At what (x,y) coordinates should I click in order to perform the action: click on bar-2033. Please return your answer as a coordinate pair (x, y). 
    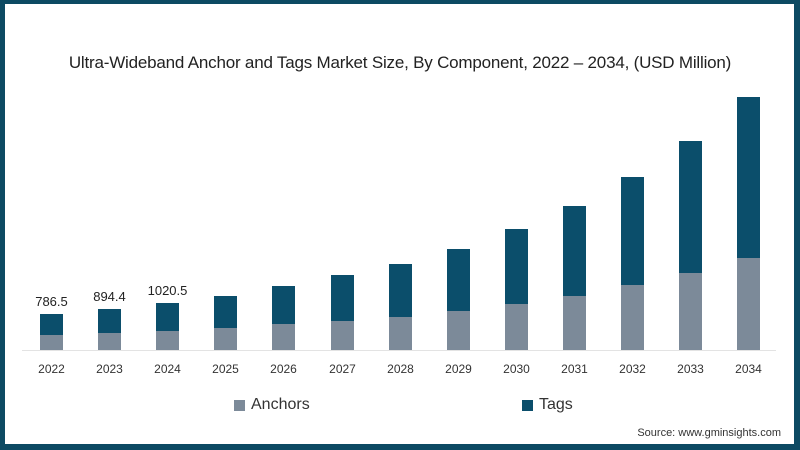
    Looking at the image, I should click on (690, 245).